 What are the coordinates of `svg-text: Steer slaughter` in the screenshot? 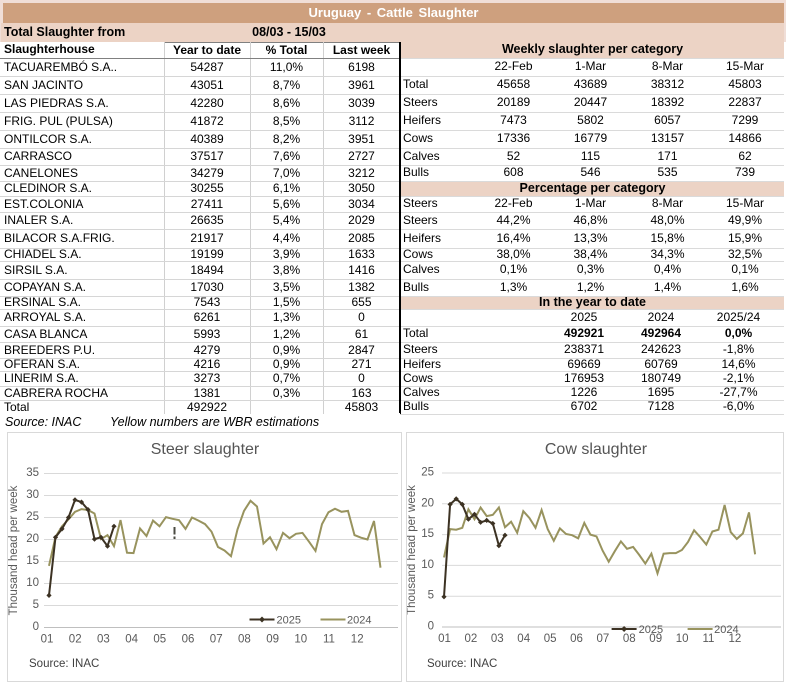 It's located at (205, 449).